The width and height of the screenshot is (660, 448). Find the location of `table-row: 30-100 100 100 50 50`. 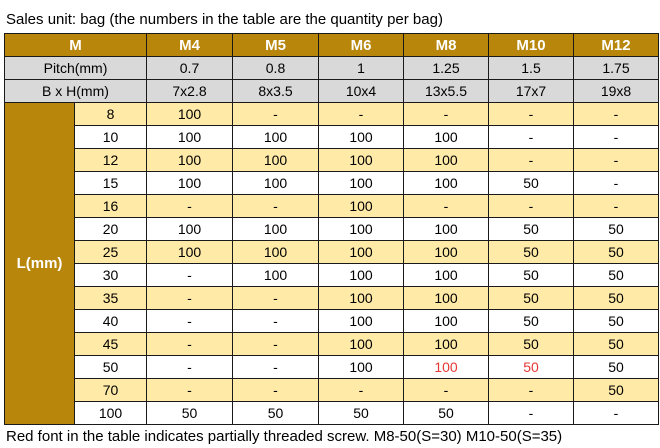

table-row: 30-100 100 100 50 50 is located at coordinates (332, 275).